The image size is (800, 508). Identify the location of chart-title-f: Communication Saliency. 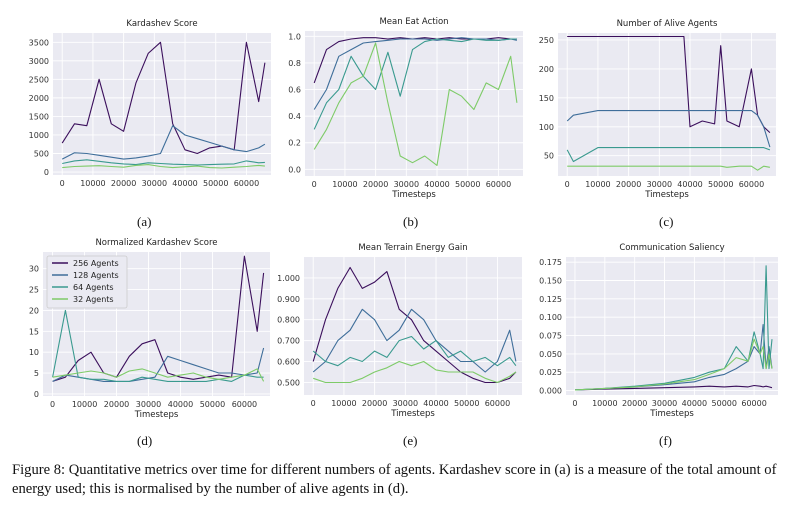
(671, 248).